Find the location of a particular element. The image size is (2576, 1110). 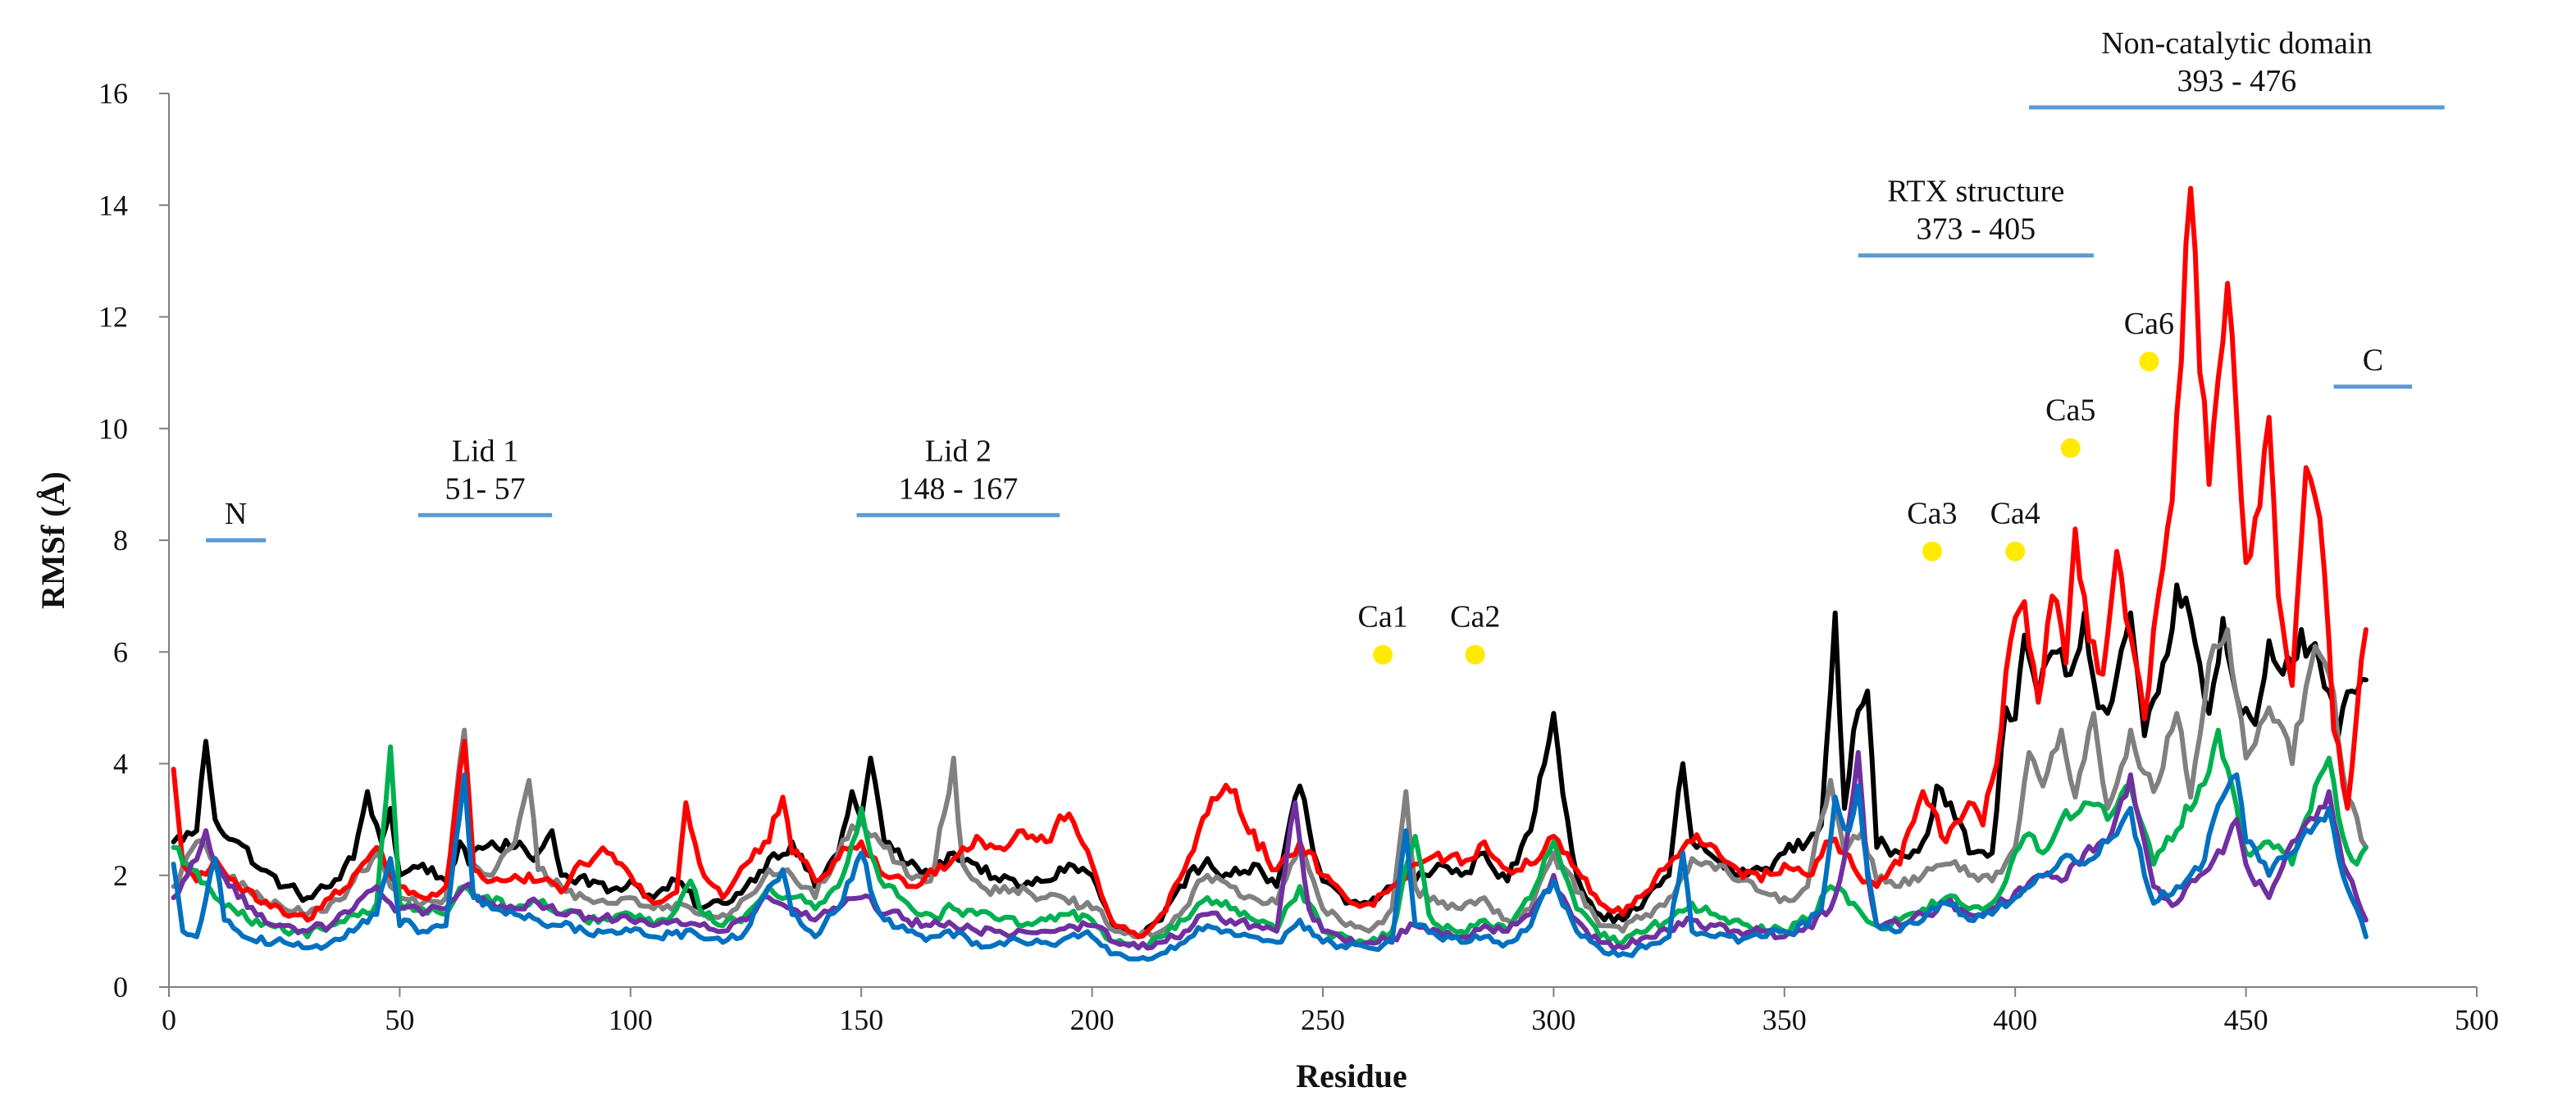

x-tick-label: 250 is located at coordinates (1323, 1020).